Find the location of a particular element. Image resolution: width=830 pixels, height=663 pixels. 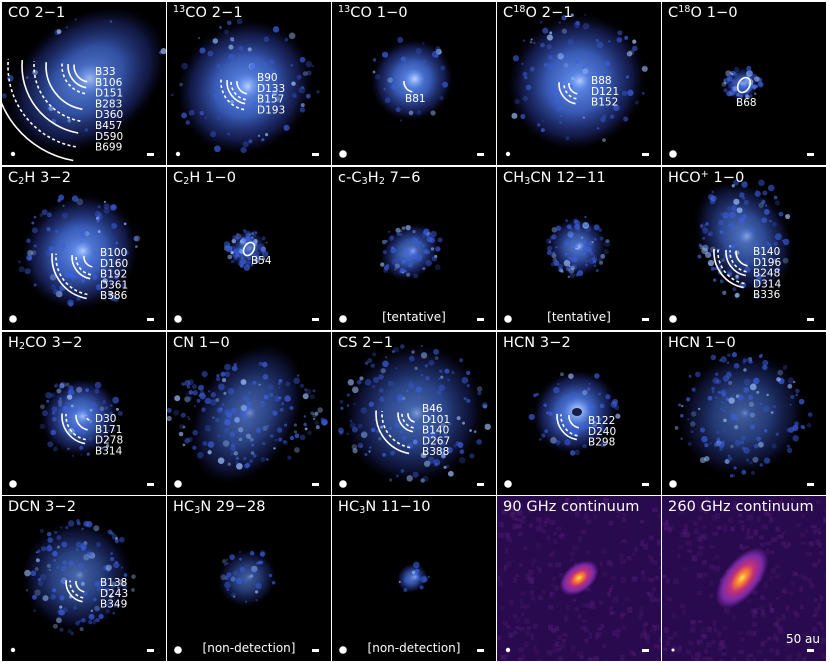

feature-label: B81 is located at coordinates (415, 99).